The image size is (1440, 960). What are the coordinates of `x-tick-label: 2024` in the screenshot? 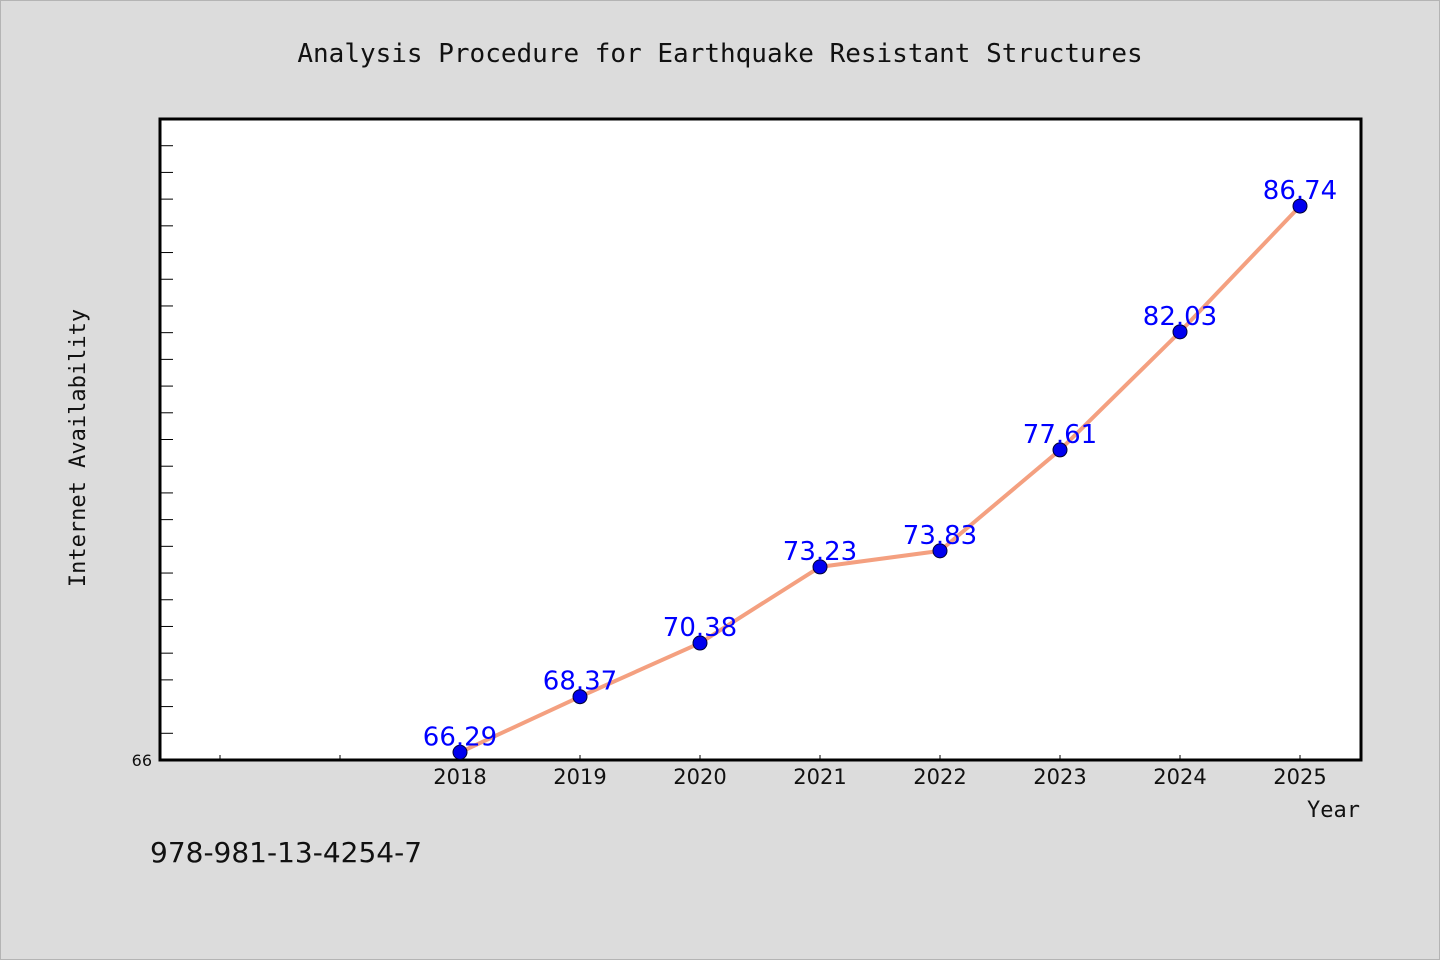 It's located at (1179, 777).